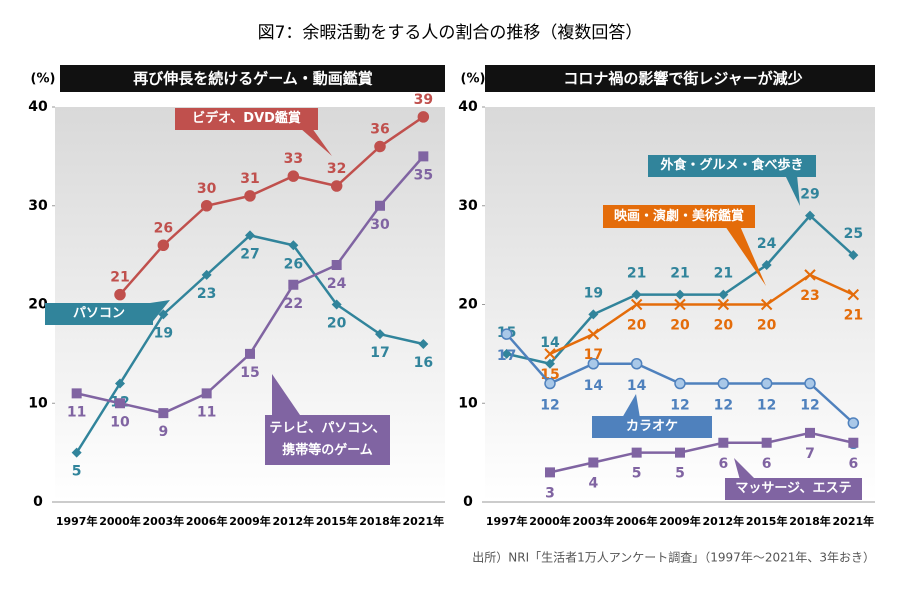 This screenshot has width=900, height=590. I want to click on x-tick-label: 2009年, so click(680, 521).